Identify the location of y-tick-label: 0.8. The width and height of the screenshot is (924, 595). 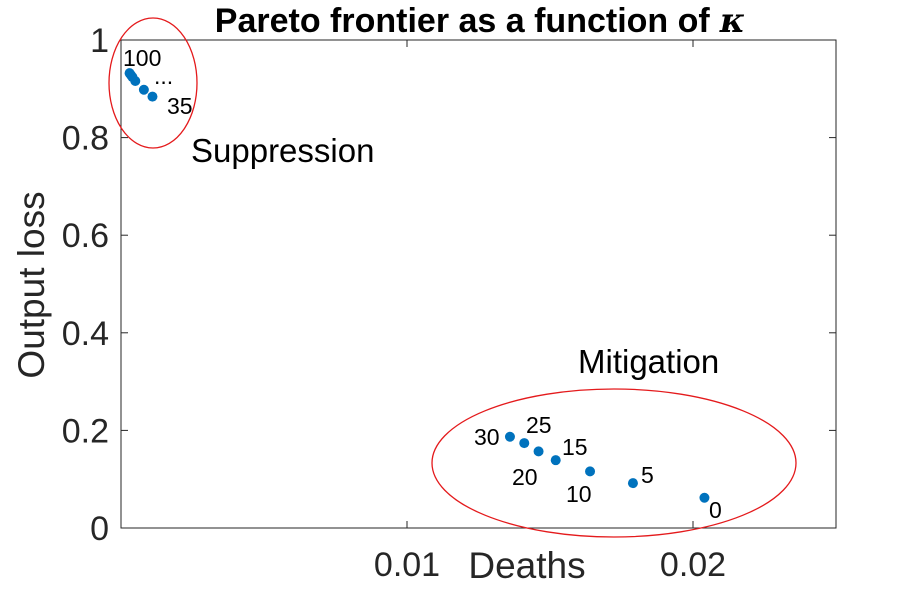
(85, 139).